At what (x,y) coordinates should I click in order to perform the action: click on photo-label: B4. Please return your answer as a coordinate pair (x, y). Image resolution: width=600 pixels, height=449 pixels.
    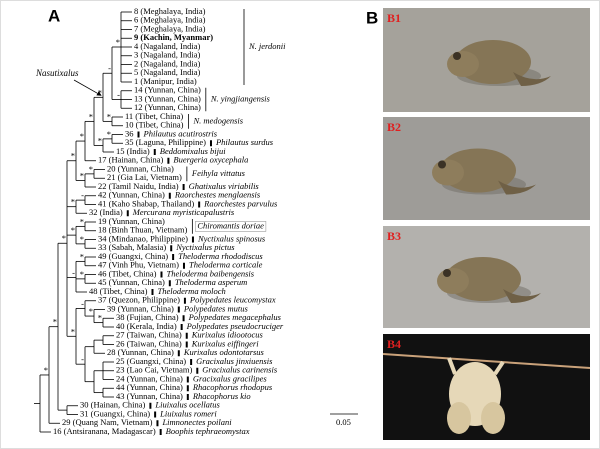
    Looking at the image, I should click on (394, 344).